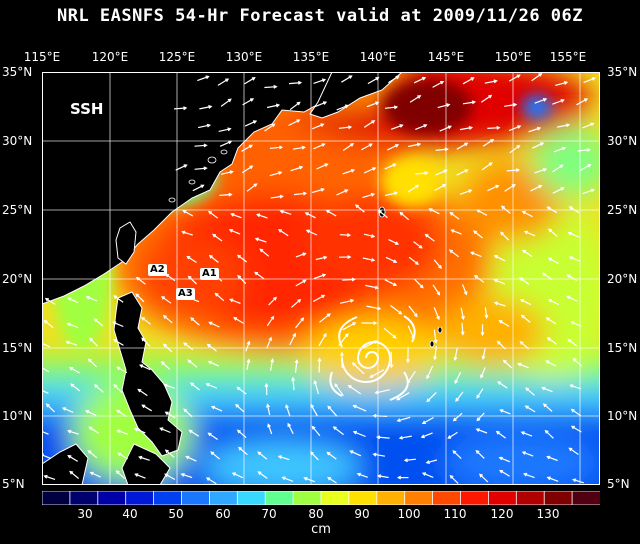  I want to click on lon-label: 155°E, so click(568, 57).